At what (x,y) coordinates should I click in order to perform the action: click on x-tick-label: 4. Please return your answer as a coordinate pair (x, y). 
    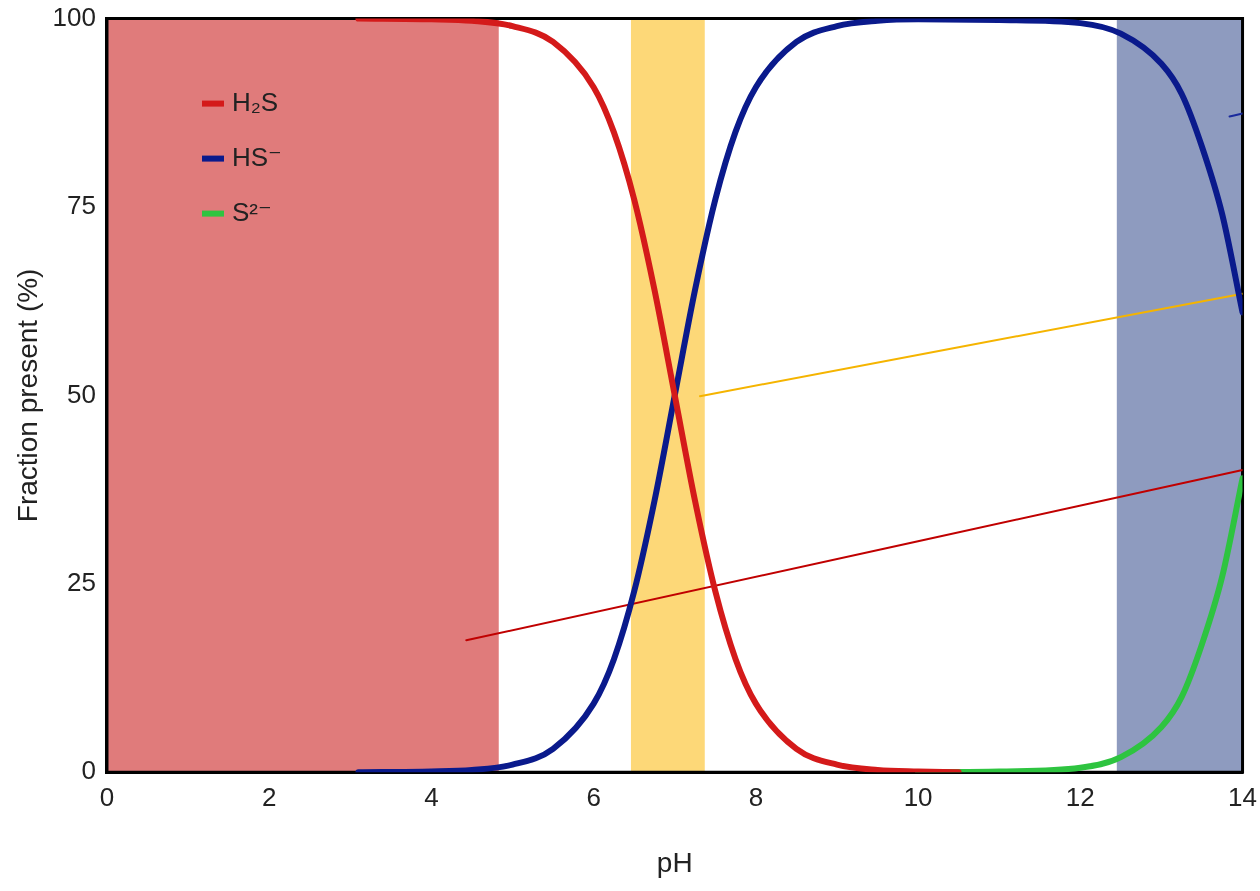
    Looking at the image, I should click on (431, 796).